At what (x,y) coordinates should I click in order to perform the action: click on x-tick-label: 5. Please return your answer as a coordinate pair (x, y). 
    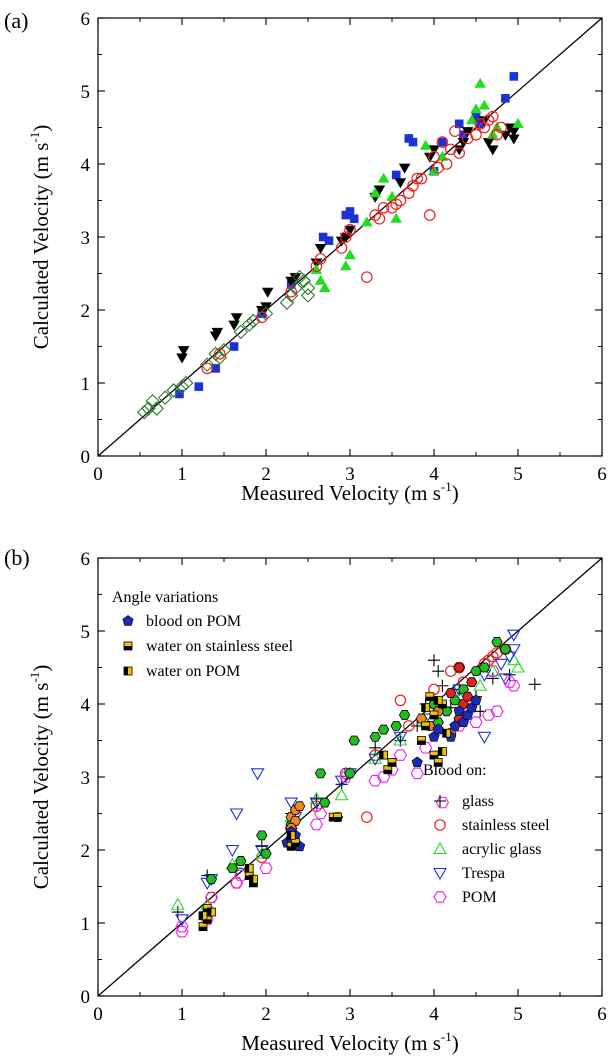
    Looking at the image, I should click on (518, 1014).